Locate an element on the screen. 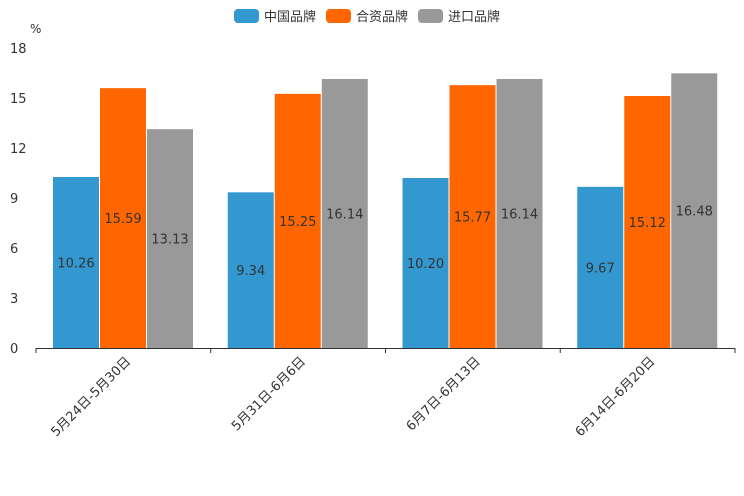 The width and height of the screenshot is (744, 496). y-axis-unit: % is located at coordinates (36, 29).